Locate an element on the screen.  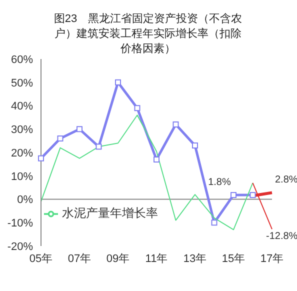
annotation: -12.8% is located at coordinates (281, 236).